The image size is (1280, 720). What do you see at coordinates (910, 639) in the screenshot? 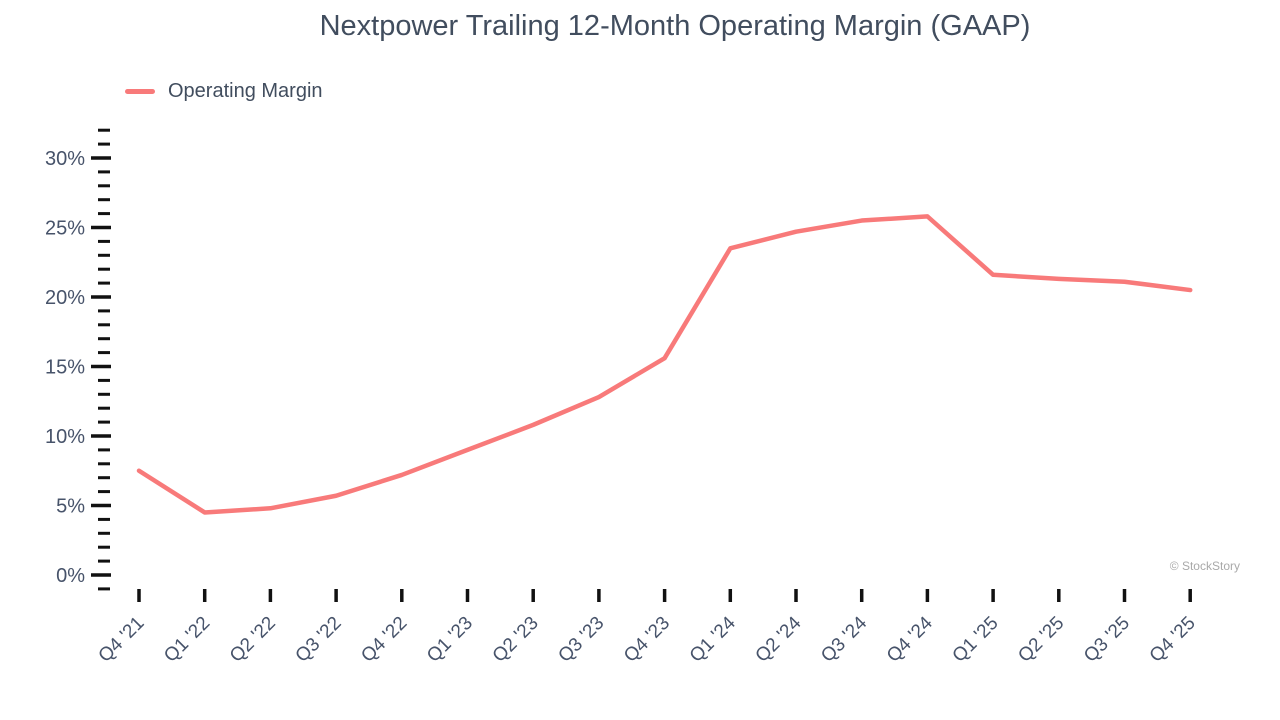
I see `x-axis-label: Q4 '24` at bounding box center [910, 639].